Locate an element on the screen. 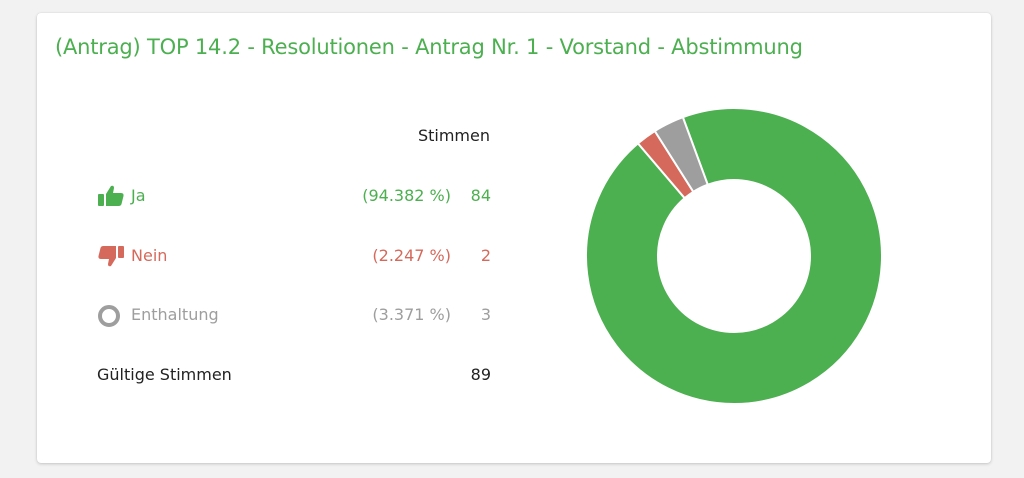 The height and width of the screenshot is (478, 1024). option-label: Ja is located at coordinates (138, 195).